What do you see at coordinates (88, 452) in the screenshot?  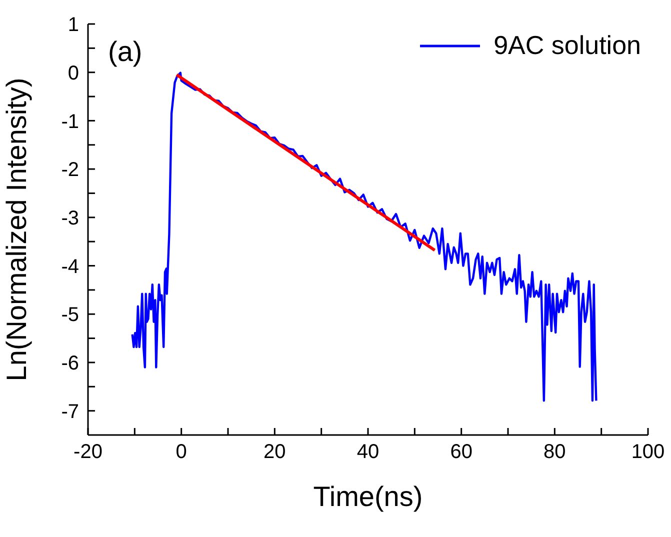 I see `x-tick-label: -20` at bounding box center [88, 452].